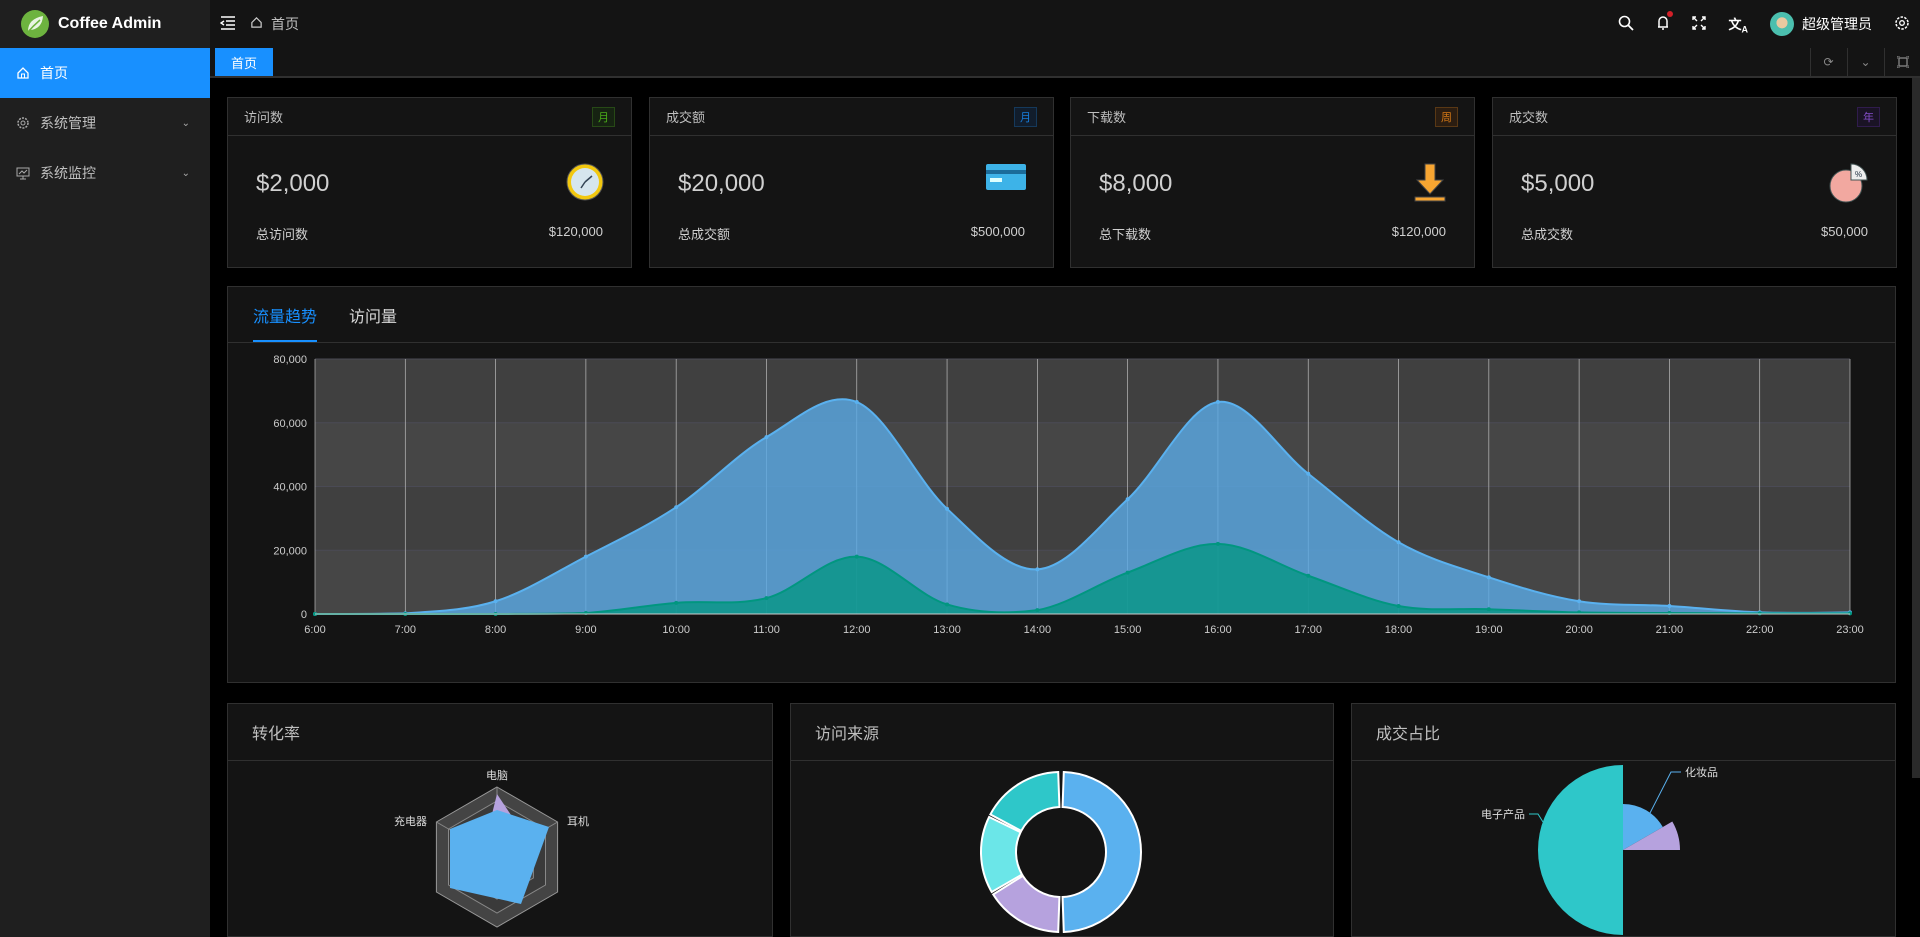  I want to click on rose-pie-chart: 化妆品 电子产品, so click(1599, 850).